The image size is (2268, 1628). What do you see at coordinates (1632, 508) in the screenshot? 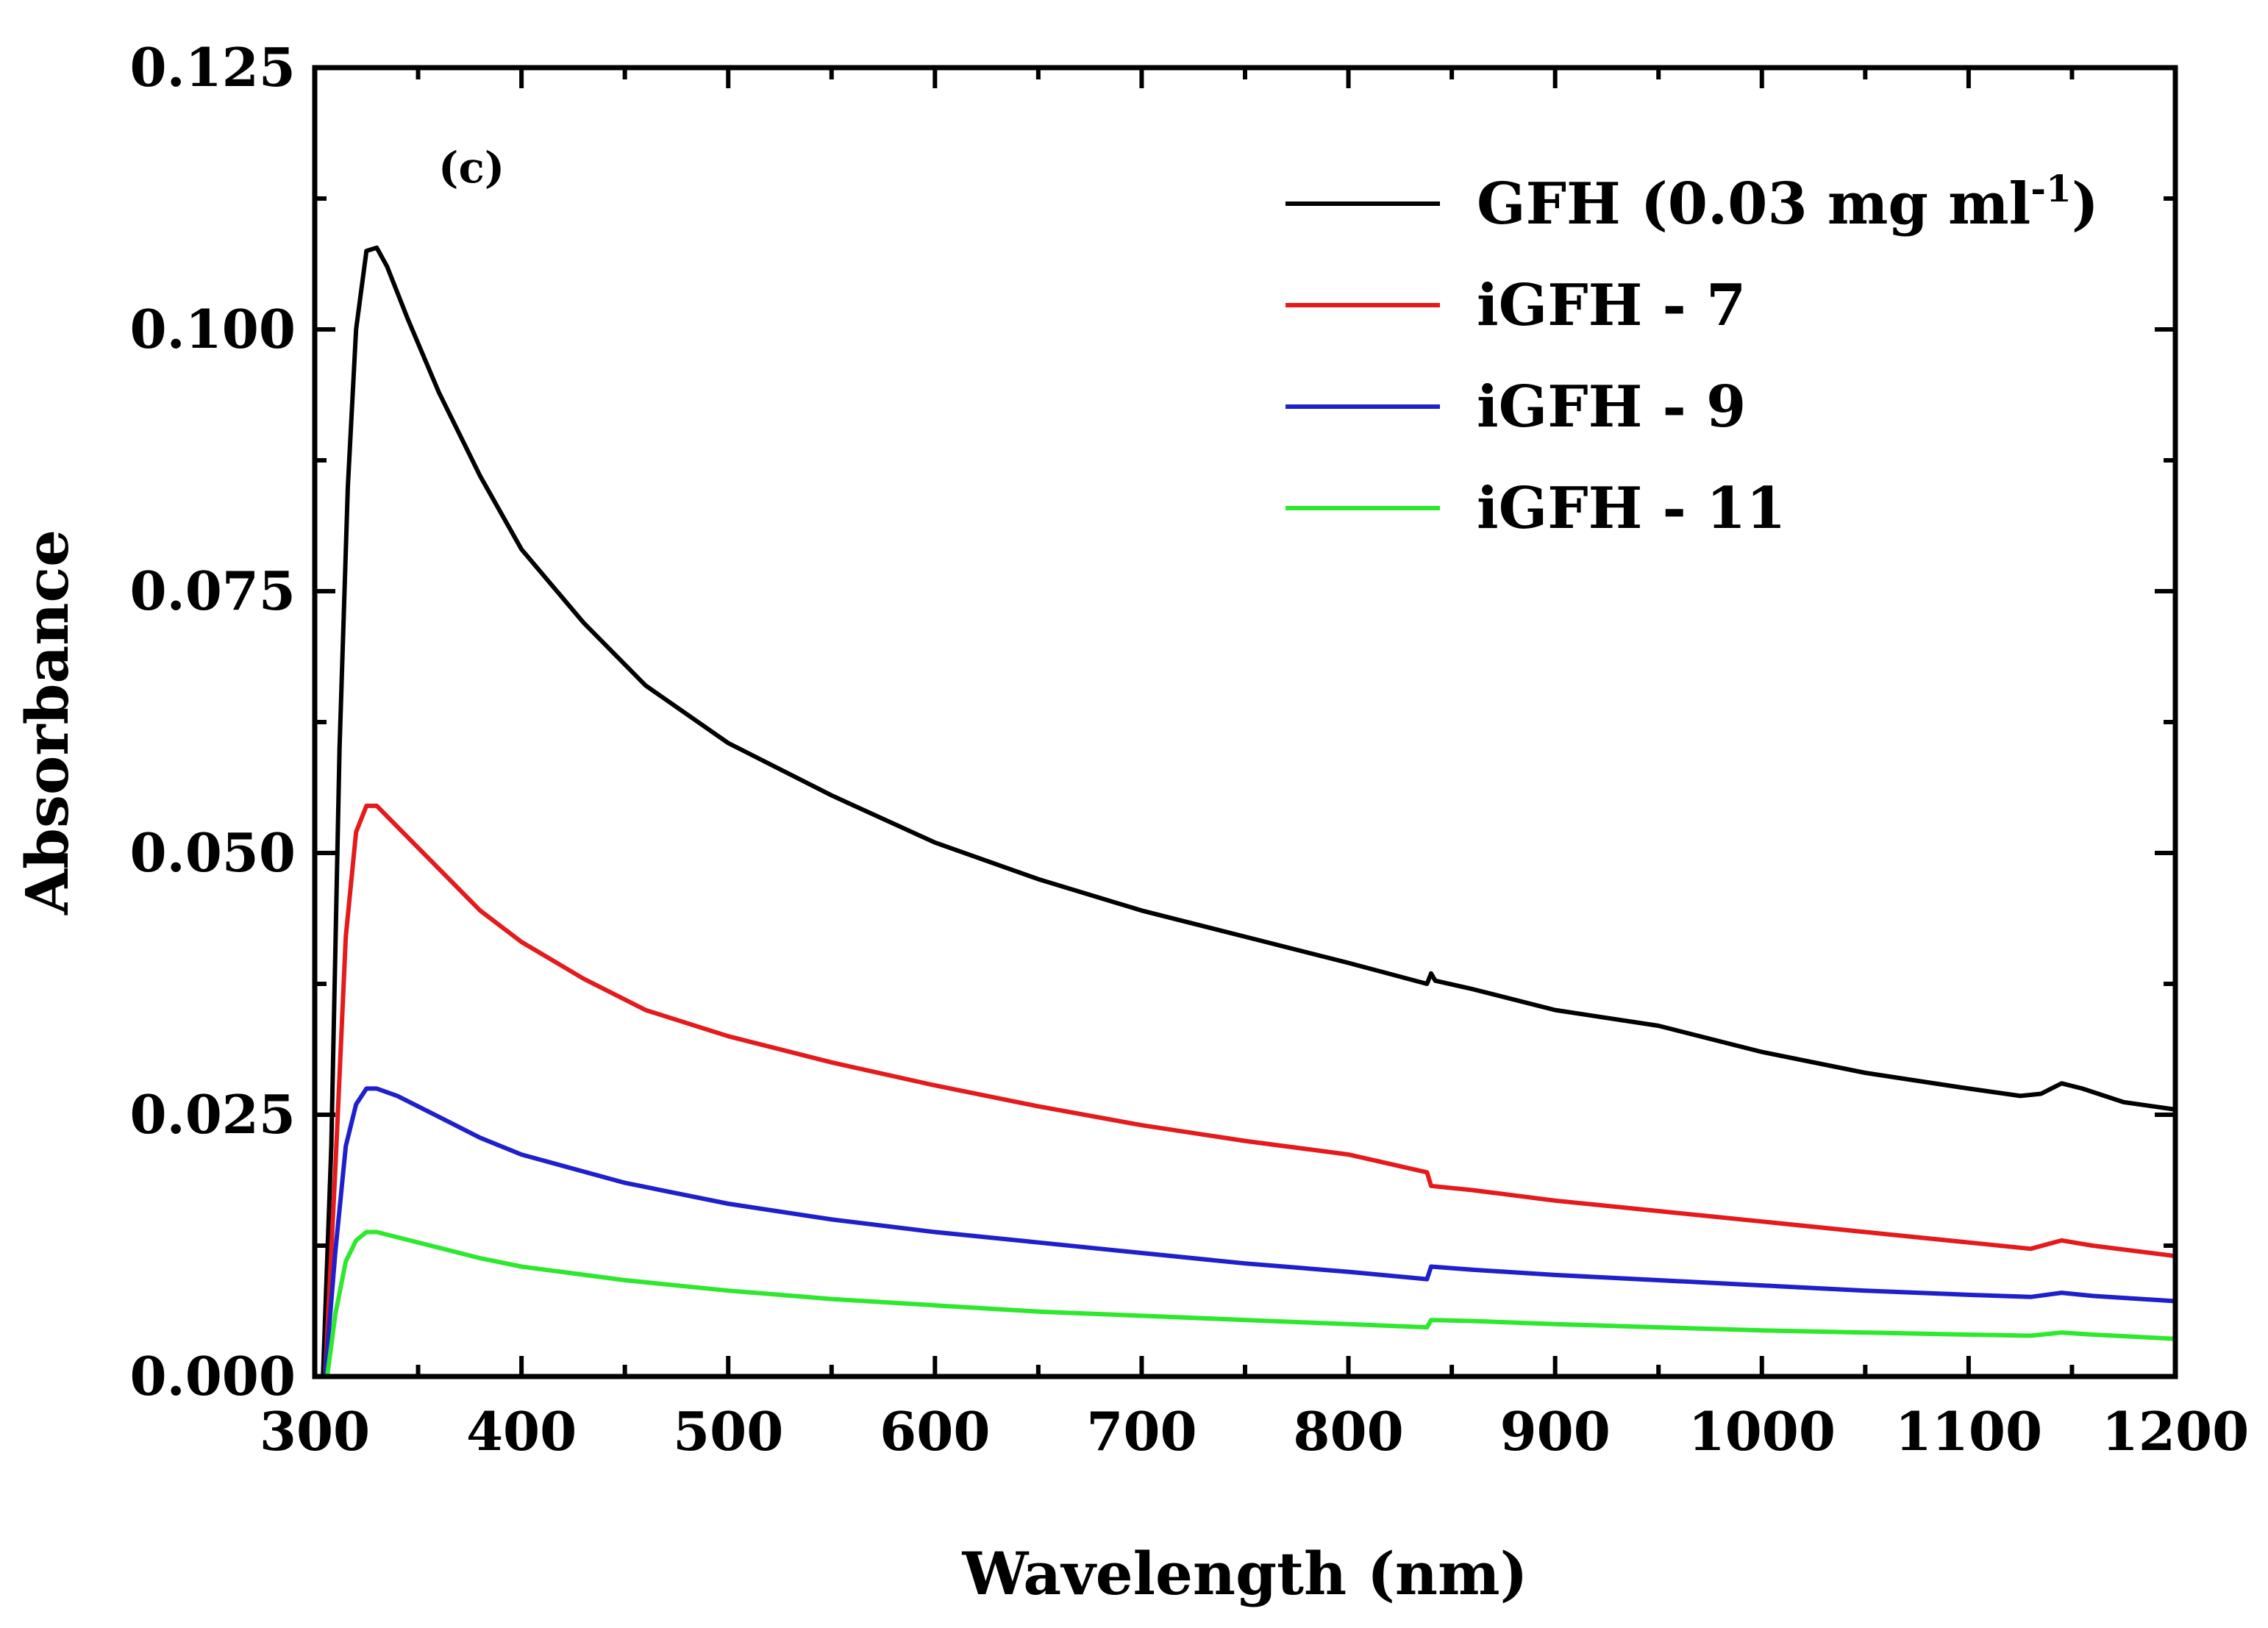
I see `legend-label-4: iGFH - 11` at bounding box center [1632, 508].